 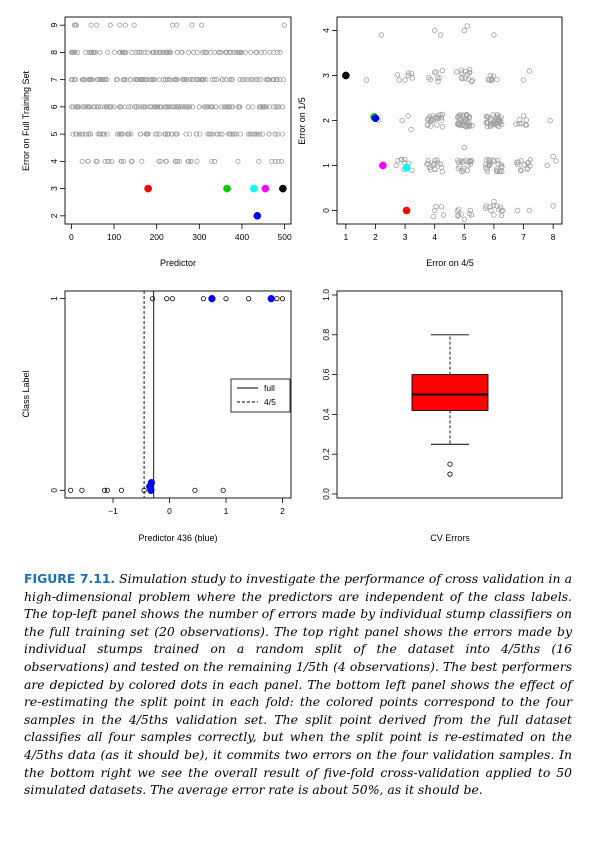 What do you see at coordinates (434, 237) in the screenshot?
I see `x-tick-label: 4` at bounding box center [434, 237].